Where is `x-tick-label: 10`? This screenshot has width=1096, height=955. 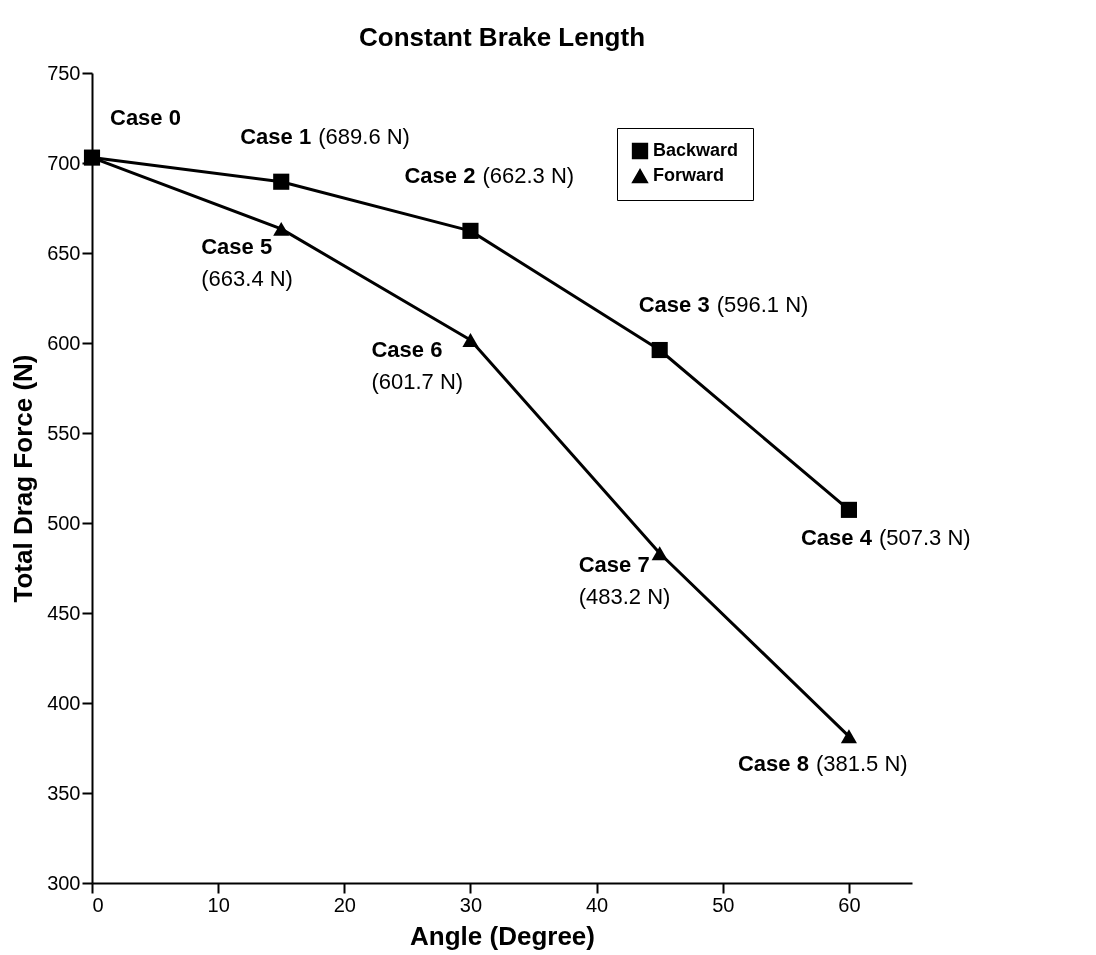
x-tick-label: 10 is located at coordinates (218, 904).